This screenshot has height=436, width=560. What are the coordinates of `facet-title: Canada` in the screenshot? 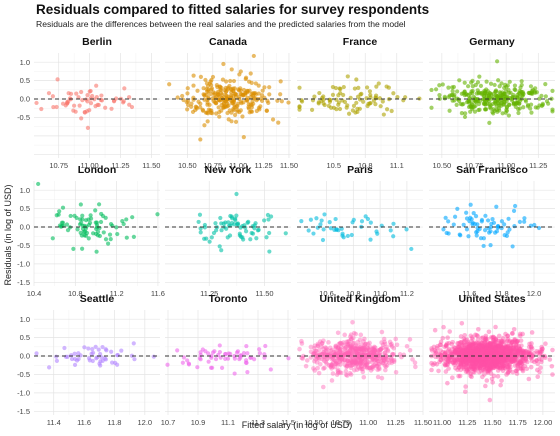 It's located at (228, 42).